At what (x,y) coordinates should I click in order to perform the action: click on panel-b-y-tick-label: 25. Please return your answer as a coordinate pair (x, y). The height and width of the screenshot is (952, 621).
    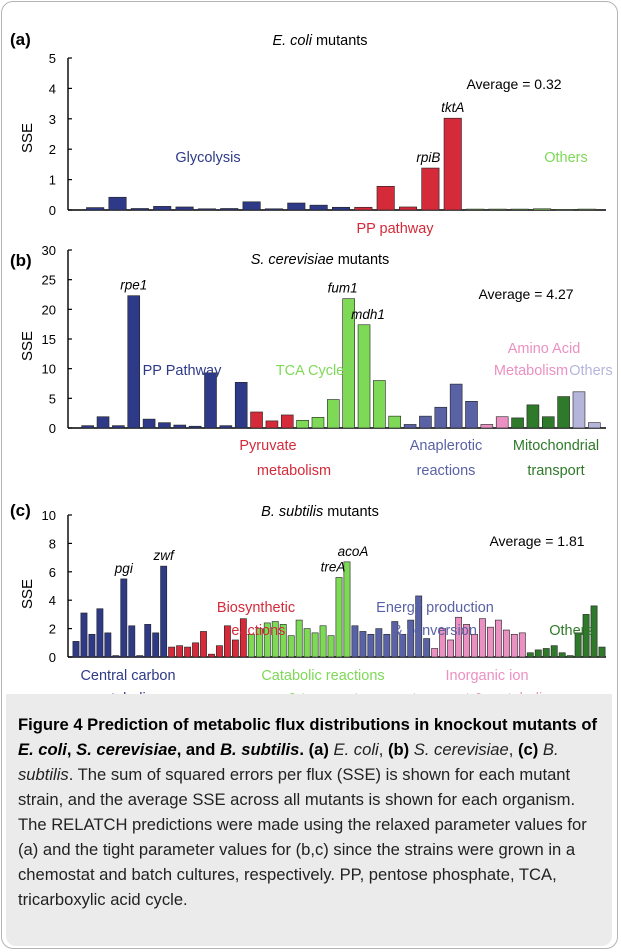
    Looking at the image, I should click on (49, 280).